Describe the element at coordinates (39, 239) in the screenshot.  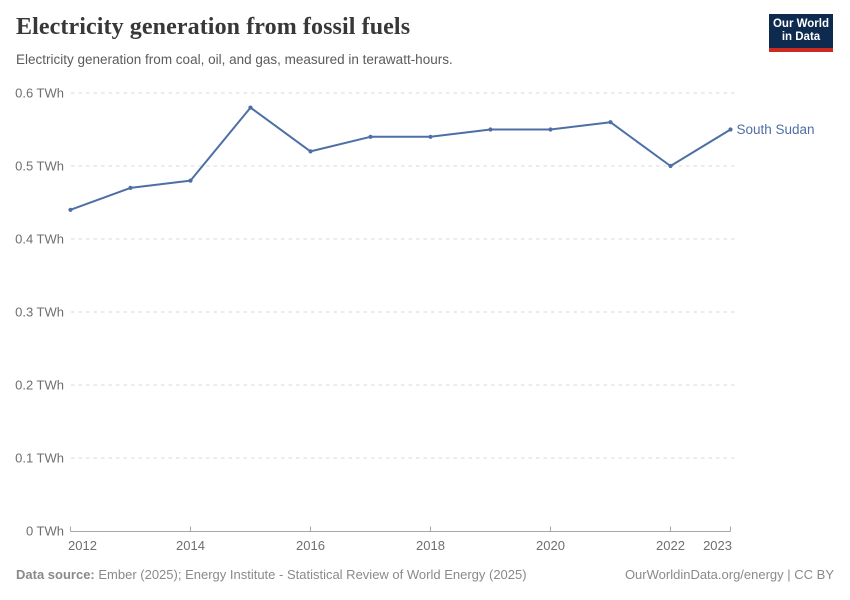
I see `y-axis-tick-label: 0.4 TWh` at that location.